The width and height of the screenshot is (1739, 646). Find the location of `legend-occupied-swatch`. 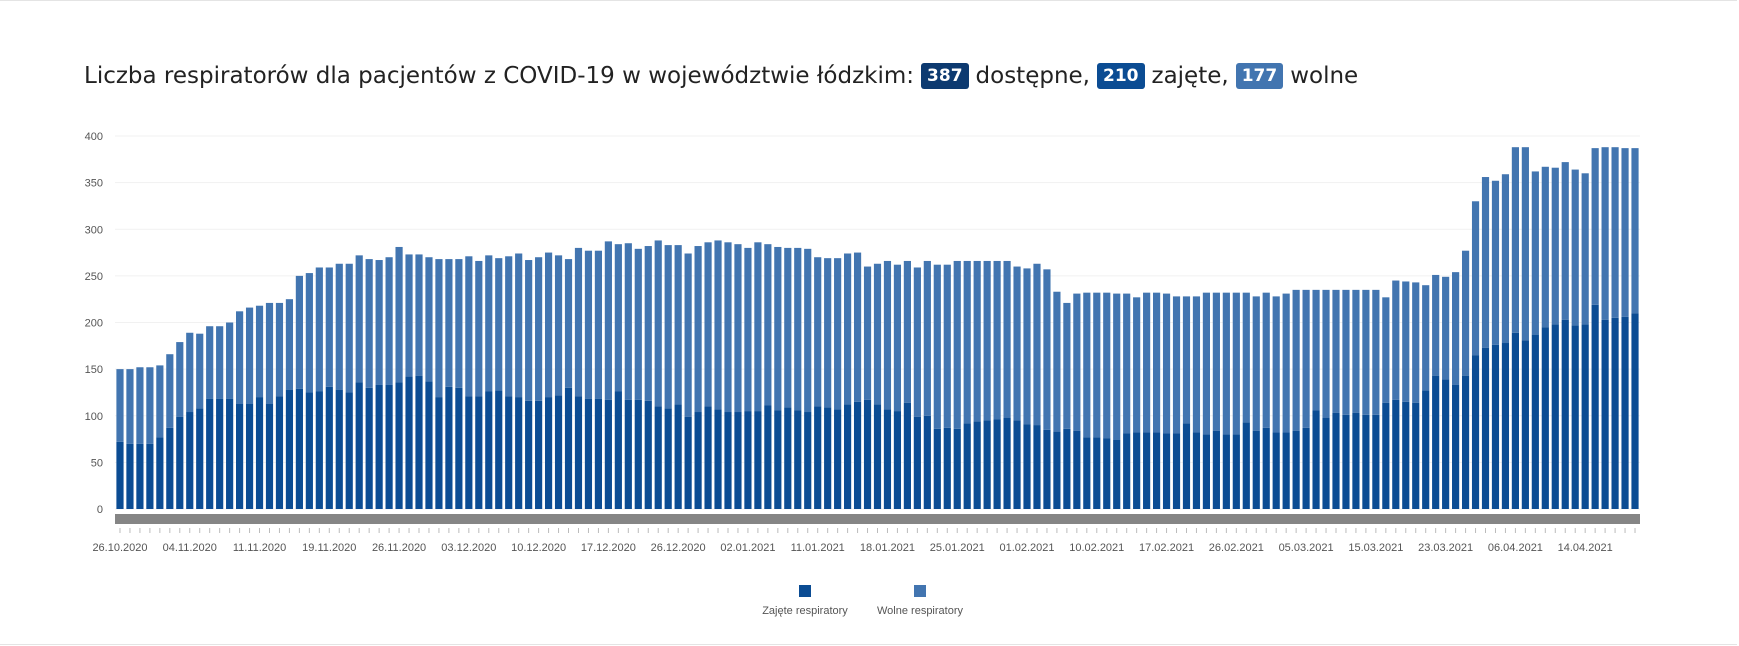

legend-occupied-swatch is located at coordinates (805, 591).